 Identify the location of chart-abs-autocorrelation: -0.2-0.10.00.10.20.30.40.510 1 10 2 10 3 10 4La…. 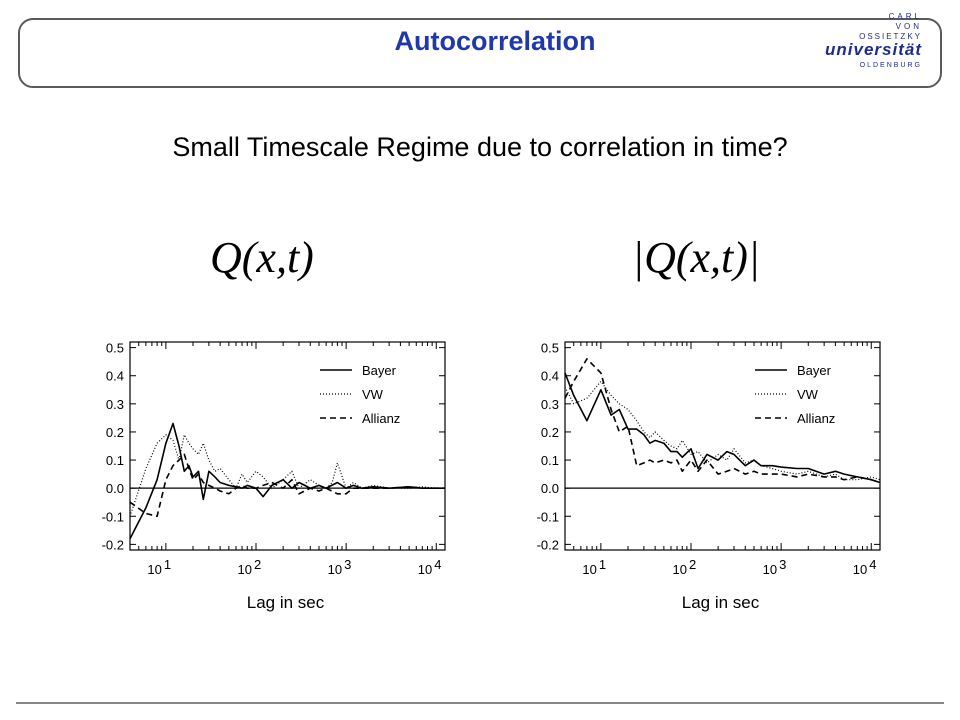
(709, 476).